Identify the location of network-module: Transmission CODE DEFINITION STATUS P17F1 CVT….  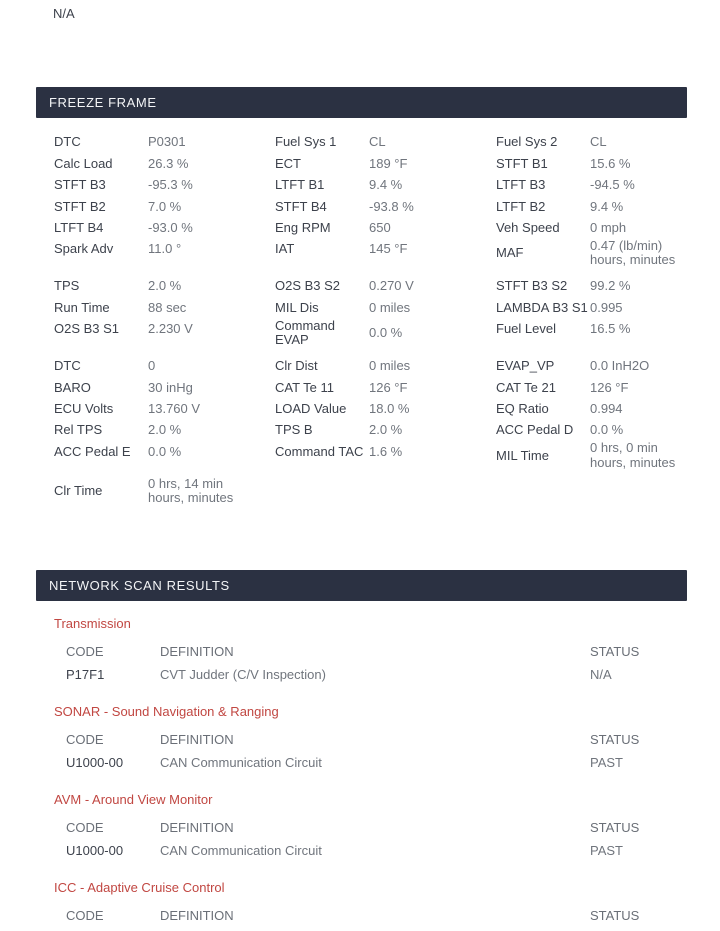
(361, 651).